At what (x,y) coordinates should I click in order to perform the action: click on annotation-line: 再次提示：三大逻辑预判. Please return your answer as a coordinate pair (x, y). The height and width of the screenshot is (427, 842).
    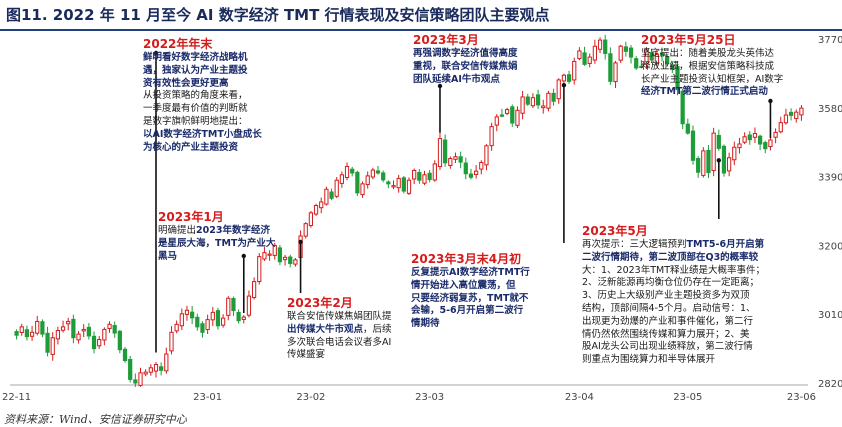
    Looking at the image, I should click on (634, 244).